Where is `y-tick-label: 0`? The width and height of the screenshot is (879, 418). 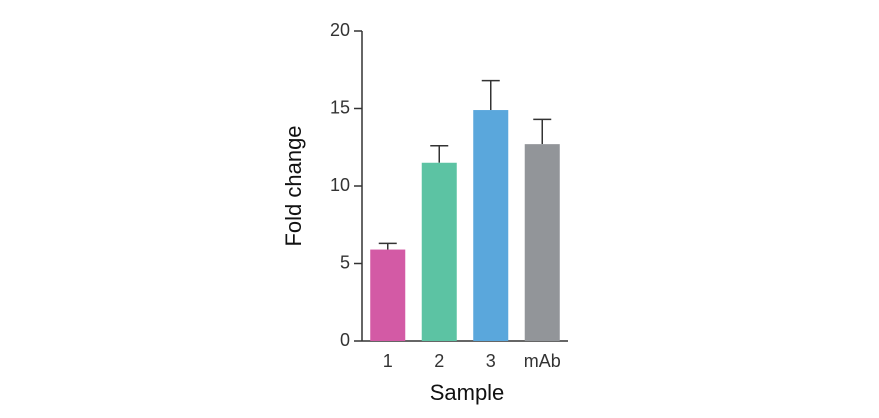 y-tick-label: 0 is located at coordinates (345, 340).